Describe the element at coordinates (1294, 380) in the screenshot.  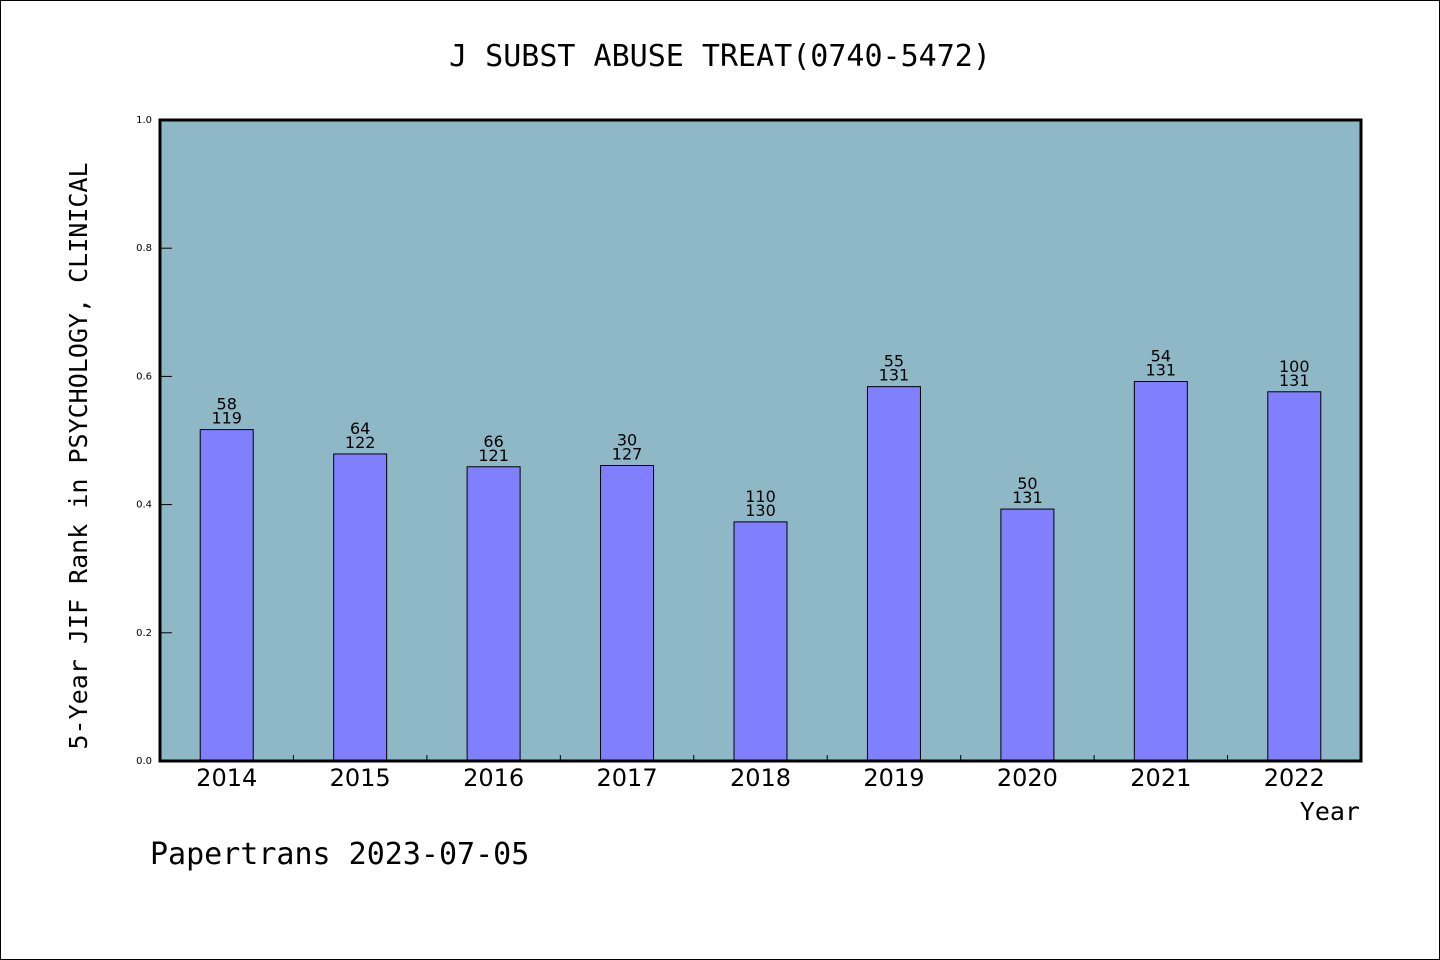
I see `data-label-bottom-2022: 131` at that location.